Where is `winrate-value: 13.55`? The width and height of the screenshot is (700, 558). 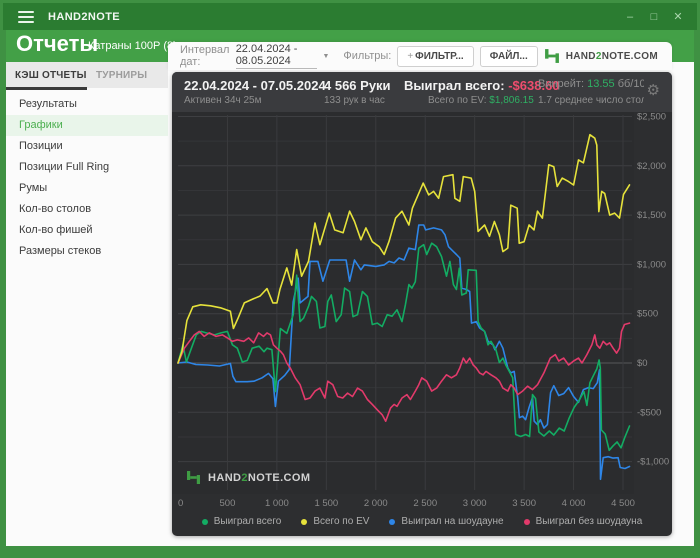
winrate-value: 13.55 is located at coordinates (601, 84).